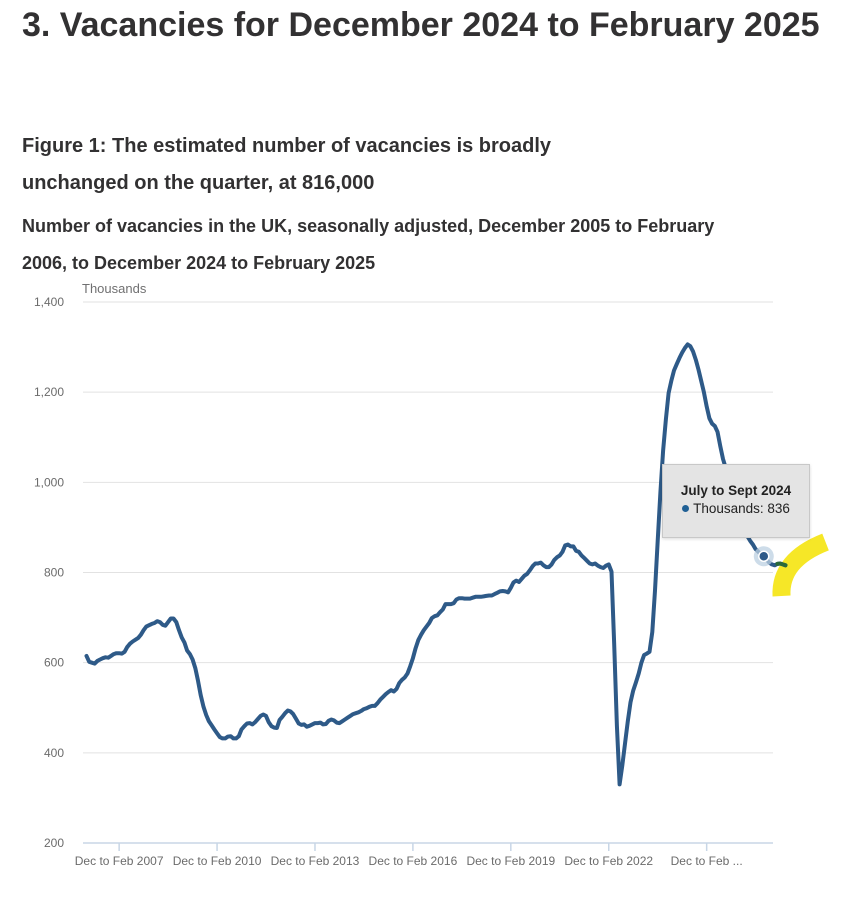 The image size is (865, 917). I want to click on series-dot-icon, so click(686, 508).